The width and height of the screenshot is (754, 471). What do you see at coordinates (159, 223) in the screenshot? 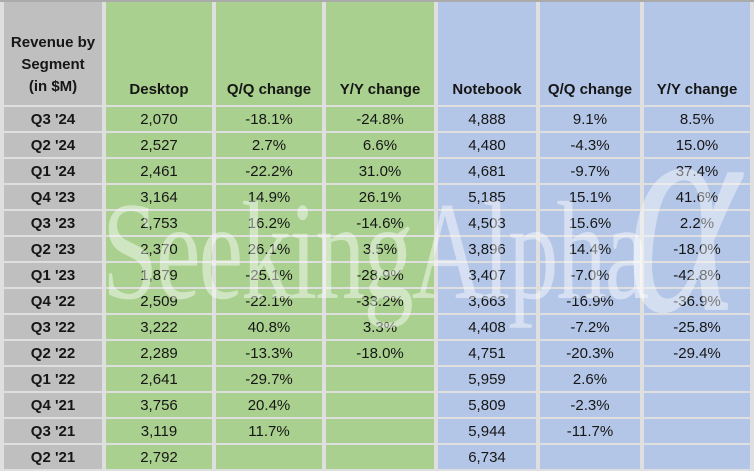
I see `data-cell: 2,753` at bounding box center [159, 223].